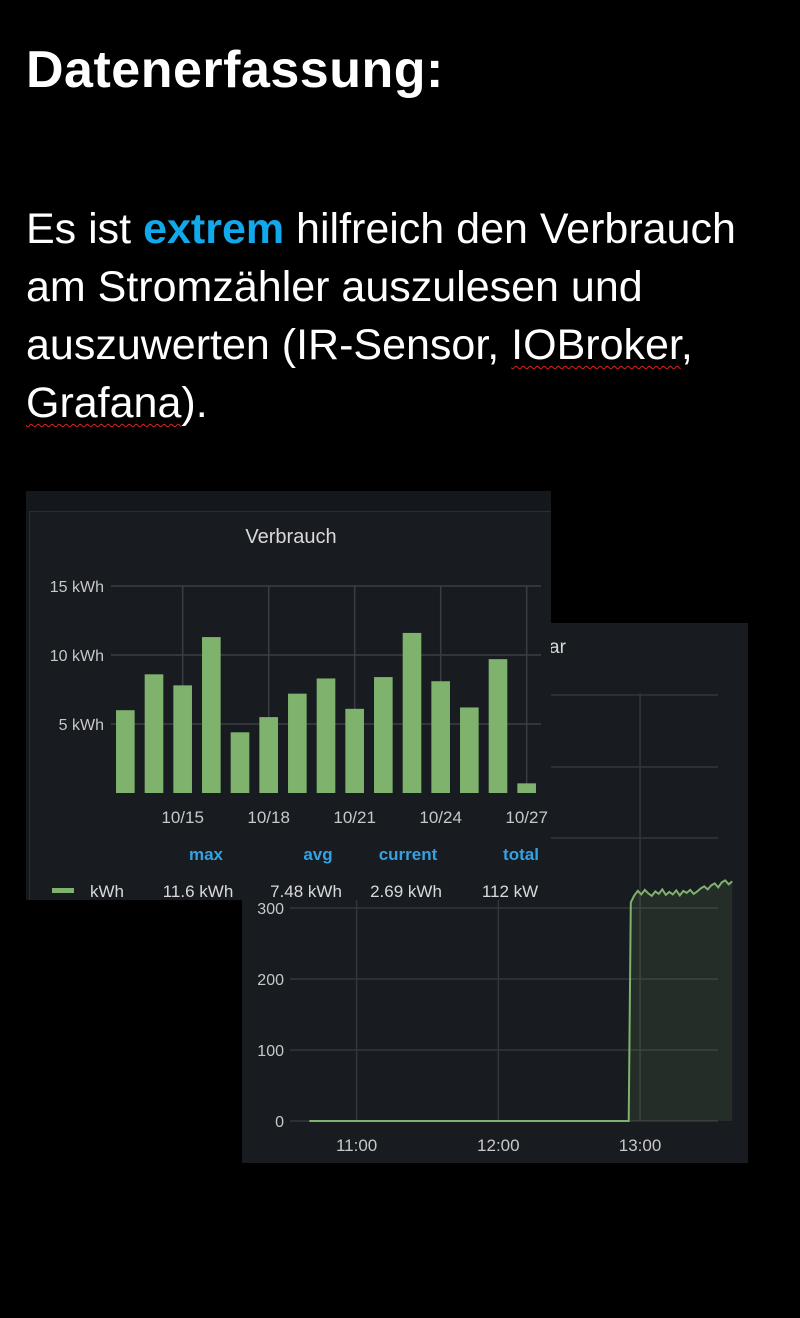  Describe the element at coordinates (640, 1145) in the screenshot. I see `x-tick-label: 13:00` at that location.